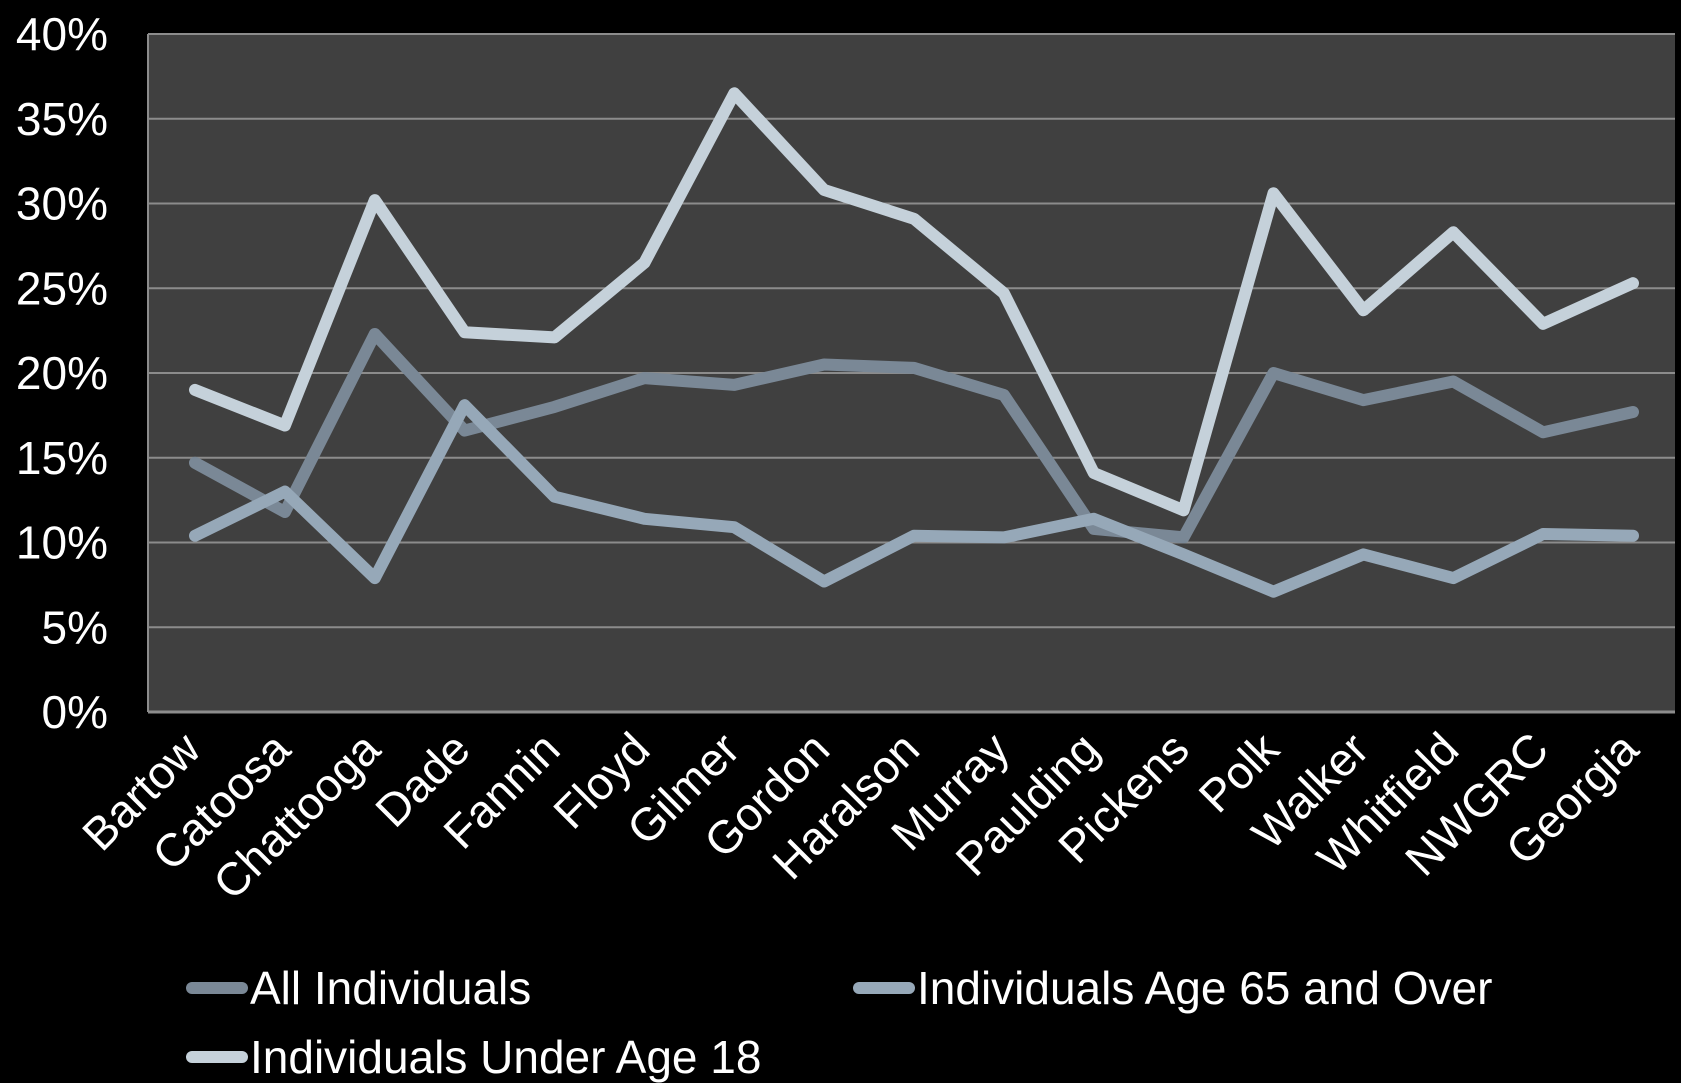 This screenshot has height=1083, width=1681. Describe the element at coordinates (62, 288) in the screenshot. I see `y-tick-label: 25%` at that location.